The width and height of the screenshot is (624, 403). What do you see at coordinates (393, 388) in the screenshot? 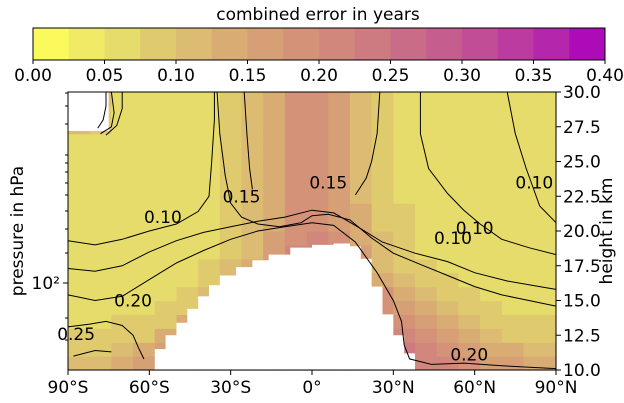
I see `x-tick-label: 30°N` at bounding box center [393, 388].